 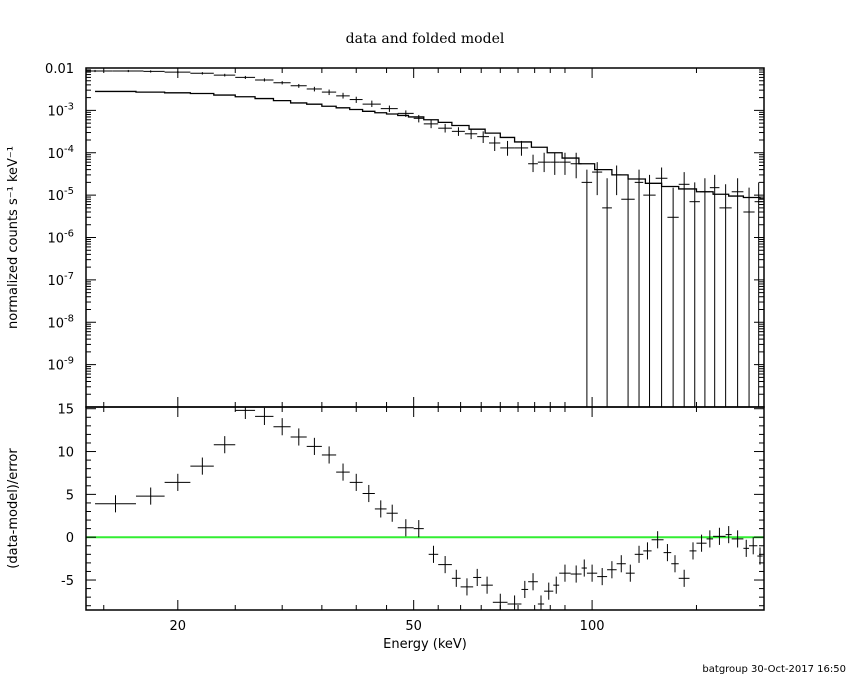 What do you see at coordinates (774, 669) in the screenshot?
I see `footer-timestamp: batgroup 30-Oct-2017 16:50` at bounding box center [774, 669].